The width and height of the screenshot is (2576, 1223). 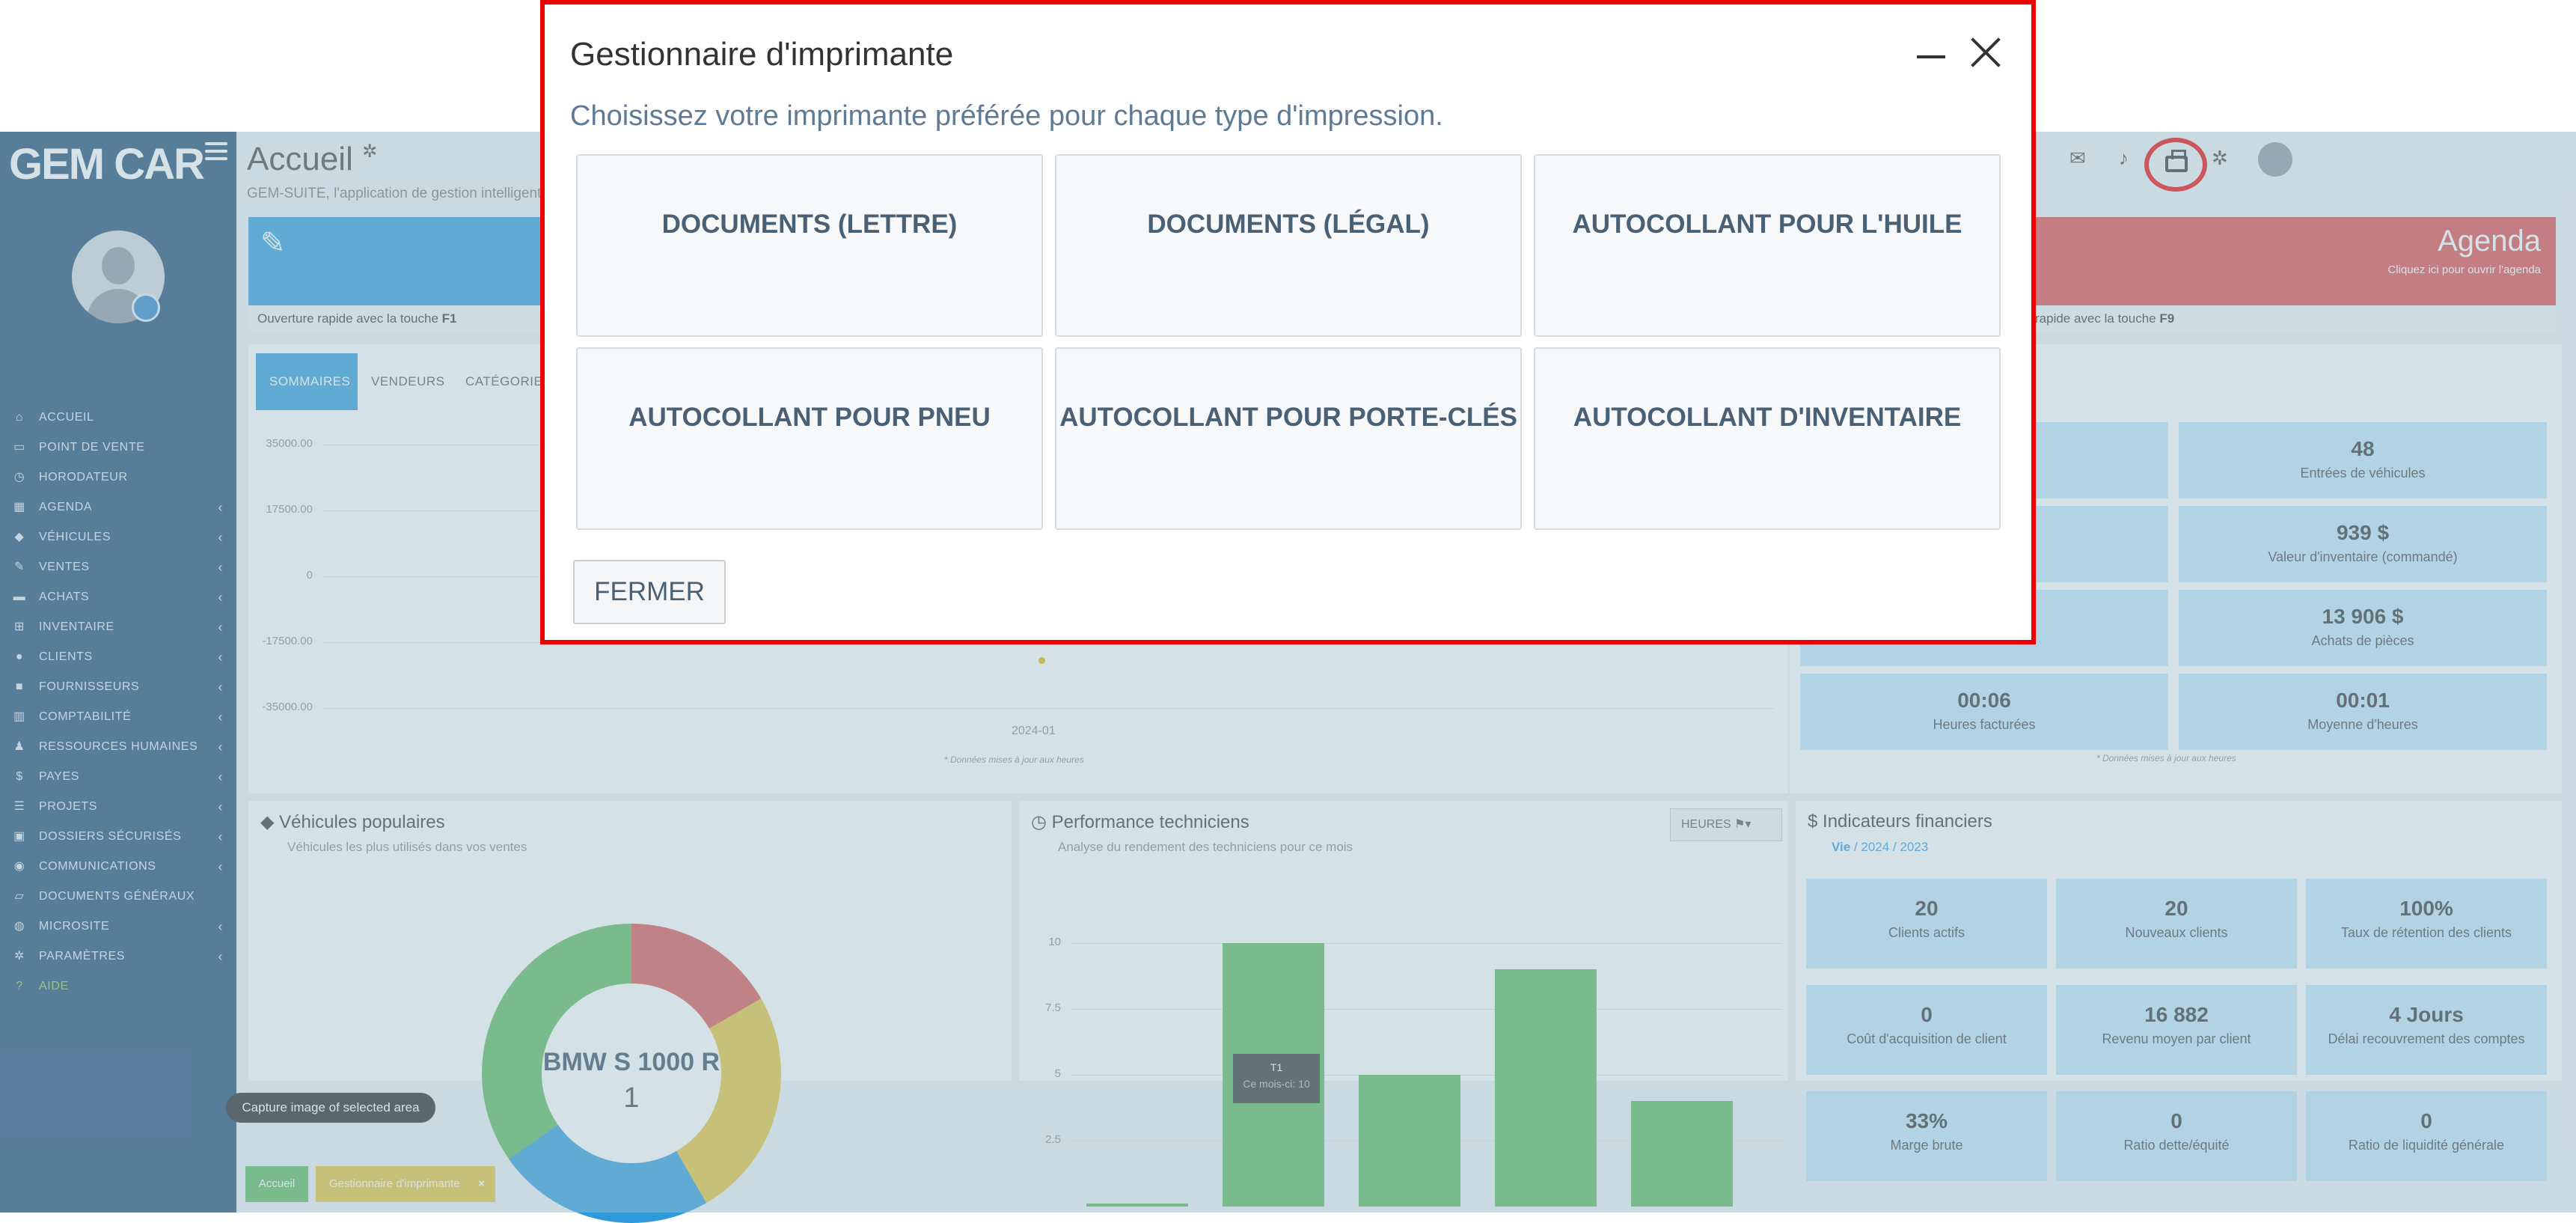 I want to click on clock-icon: ◷, so click(x=19, y=477).